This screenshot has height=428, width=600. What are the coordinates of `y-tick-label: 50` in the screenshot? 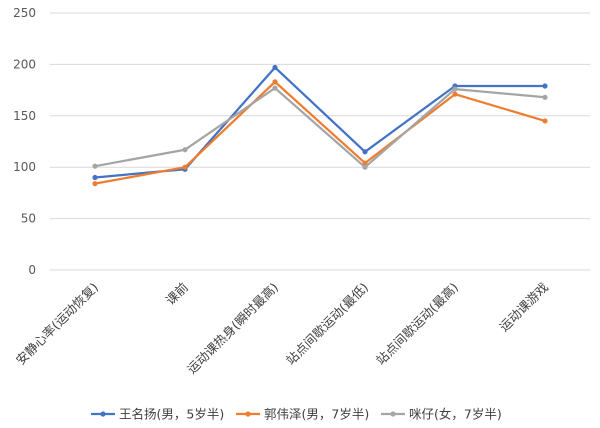 It's located at (28, 219).